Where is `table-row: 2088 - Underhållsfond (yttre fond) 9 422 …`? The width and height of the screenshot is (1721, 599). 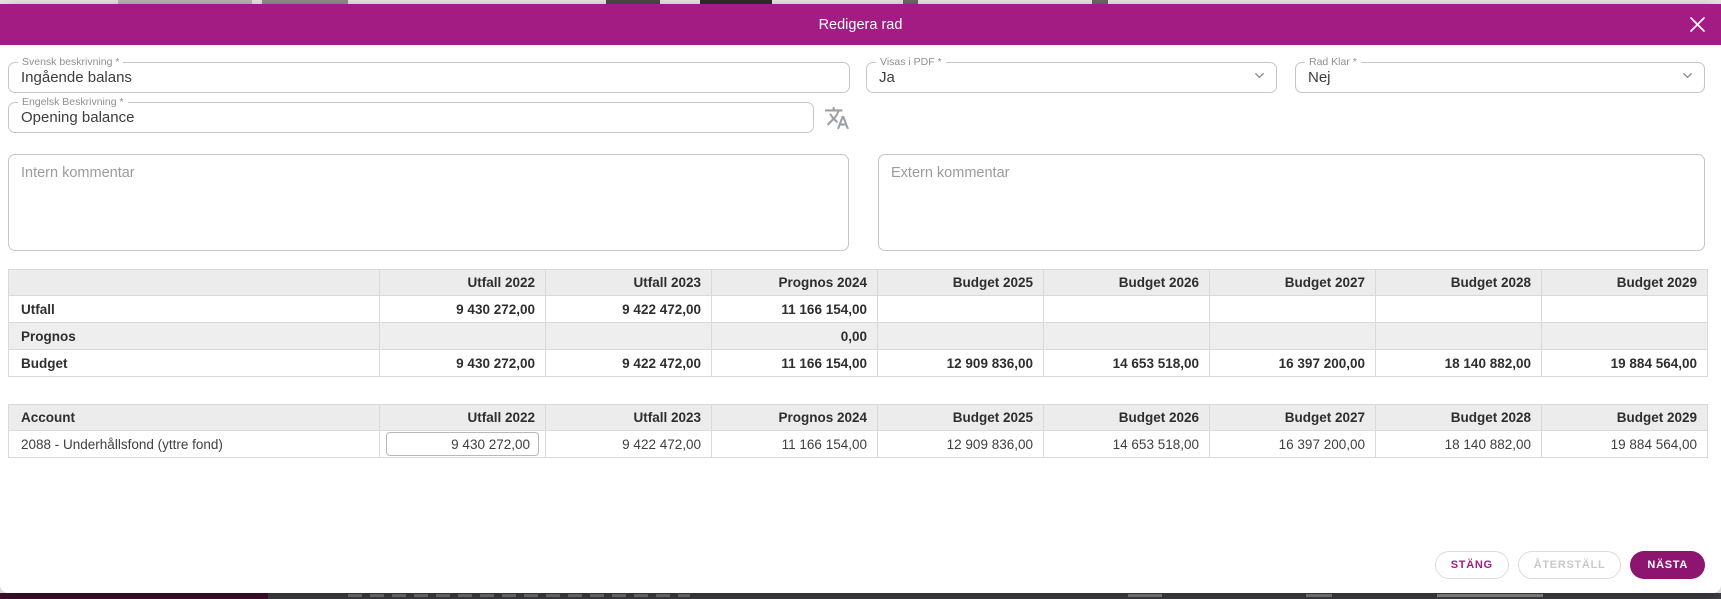 table-row: 2088 - Underhållsfond (yttre fond) 9 422 … is located at coordinates (858, 444).